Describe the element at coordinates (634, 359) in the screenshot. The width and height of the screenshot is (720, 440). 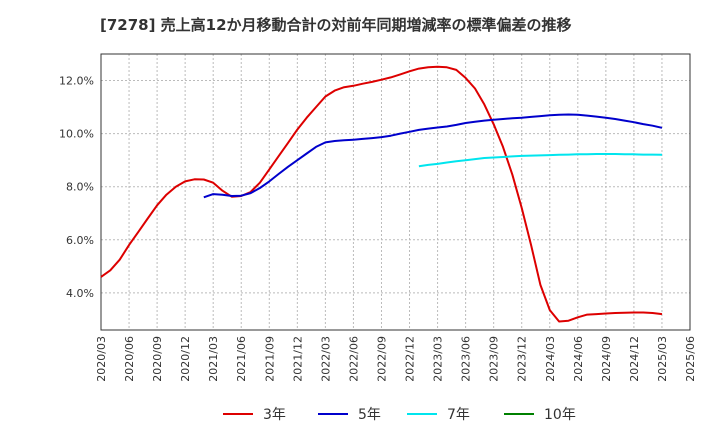
I see `x-tick-label: 2024/12` at that location.